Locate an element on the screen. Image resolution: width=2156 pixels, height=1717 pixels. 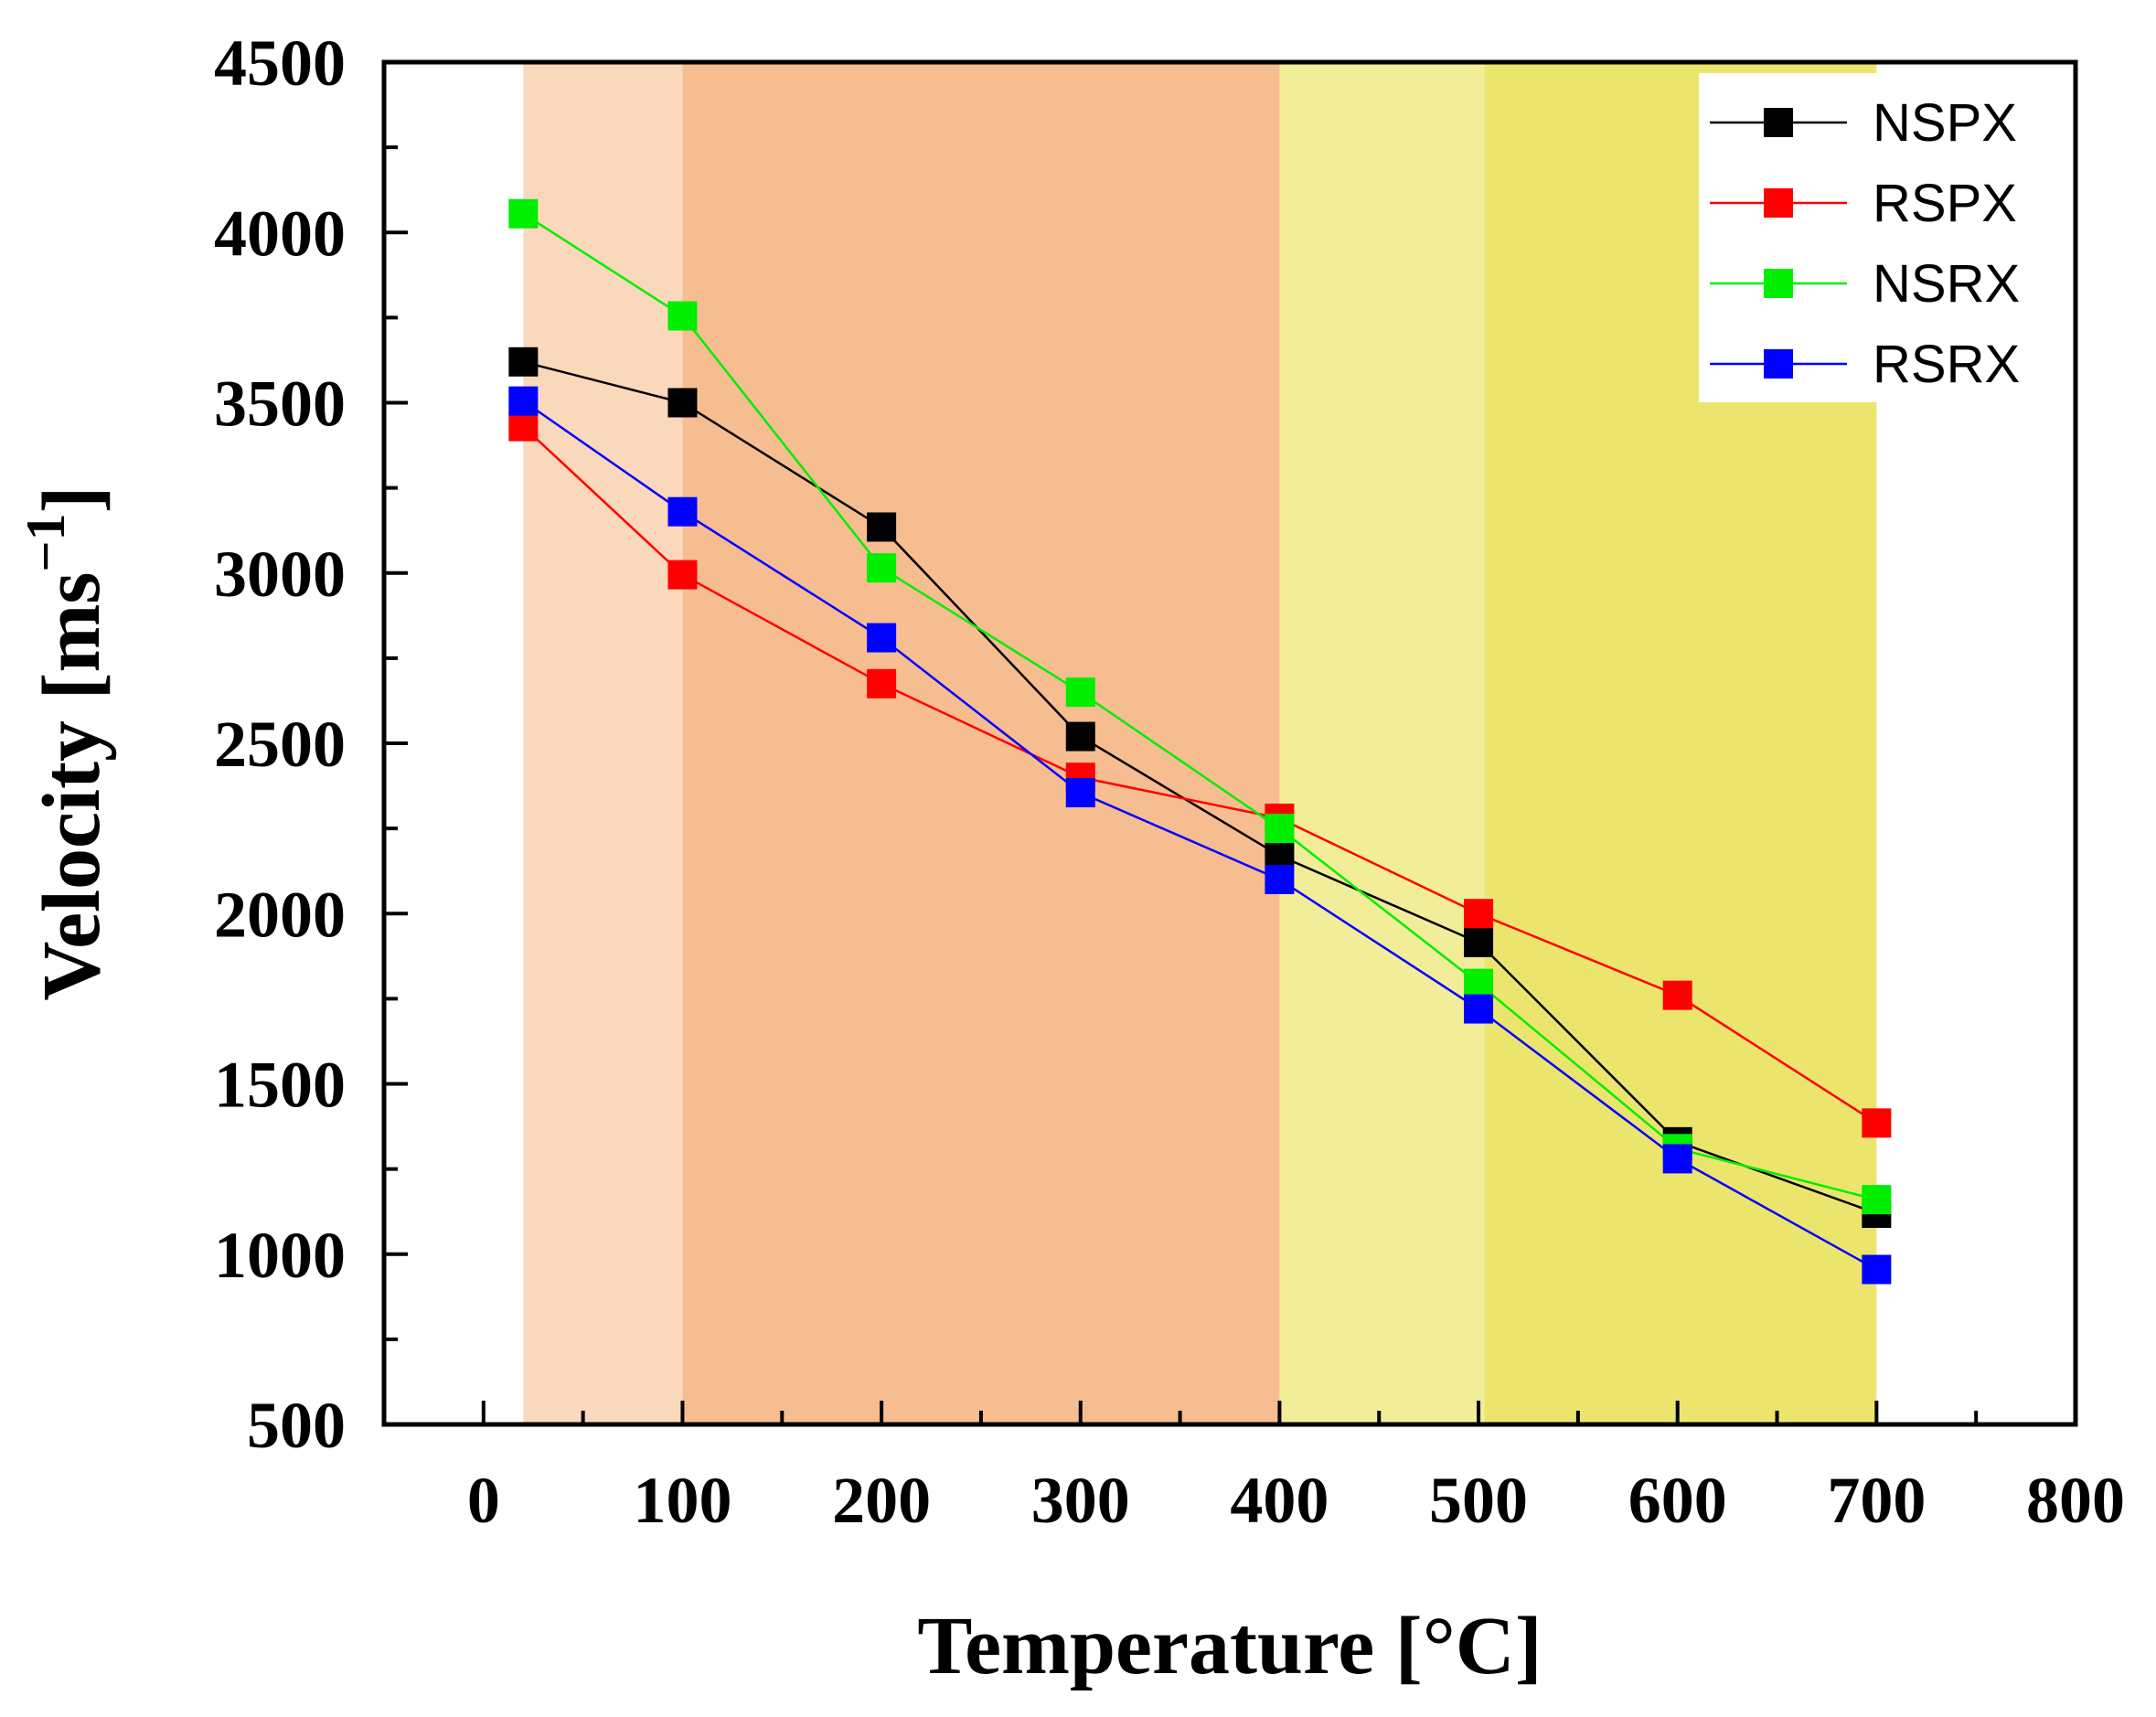
y-tick-label-3500: 3500 is located at coordinates (280, 404).